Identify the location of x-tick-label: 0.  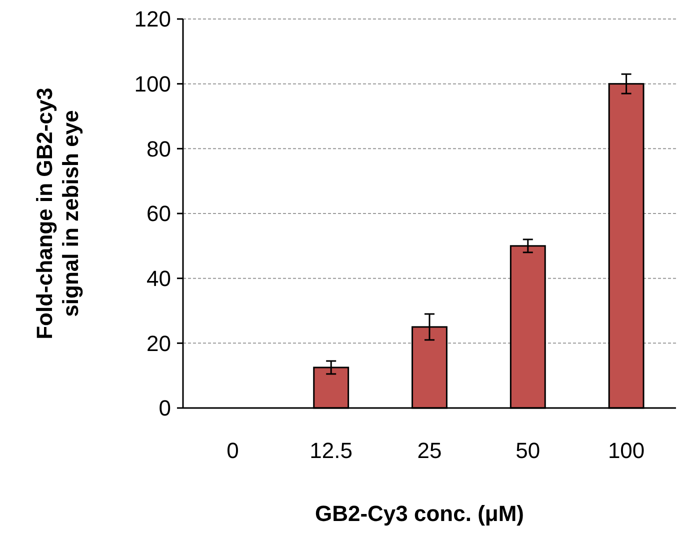
(232, 450).